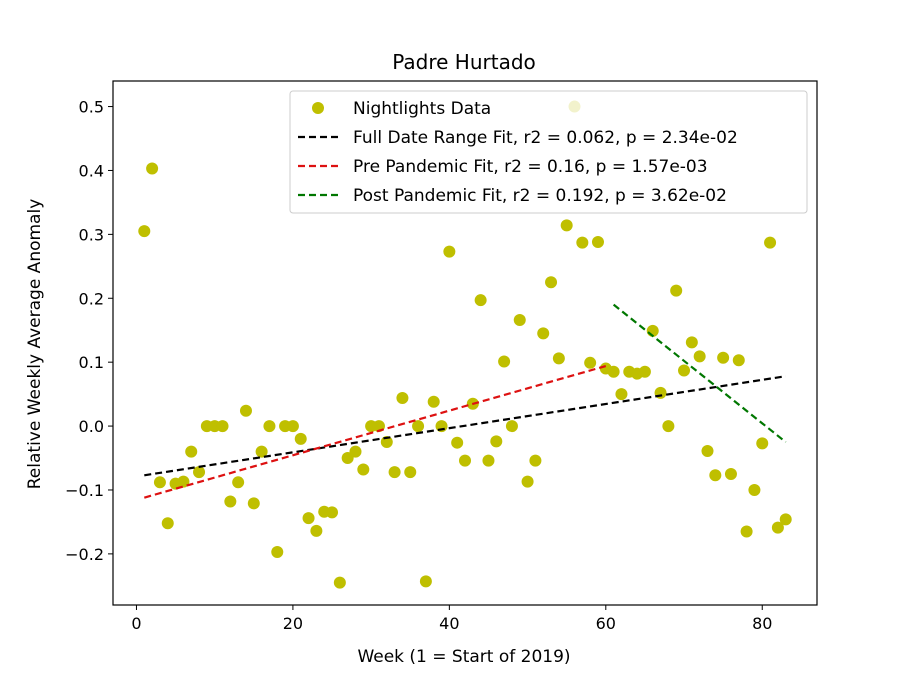  Describe the element at coordinates (762, 623) in the screenshot. I see `x-tick-label: 80` at that location.